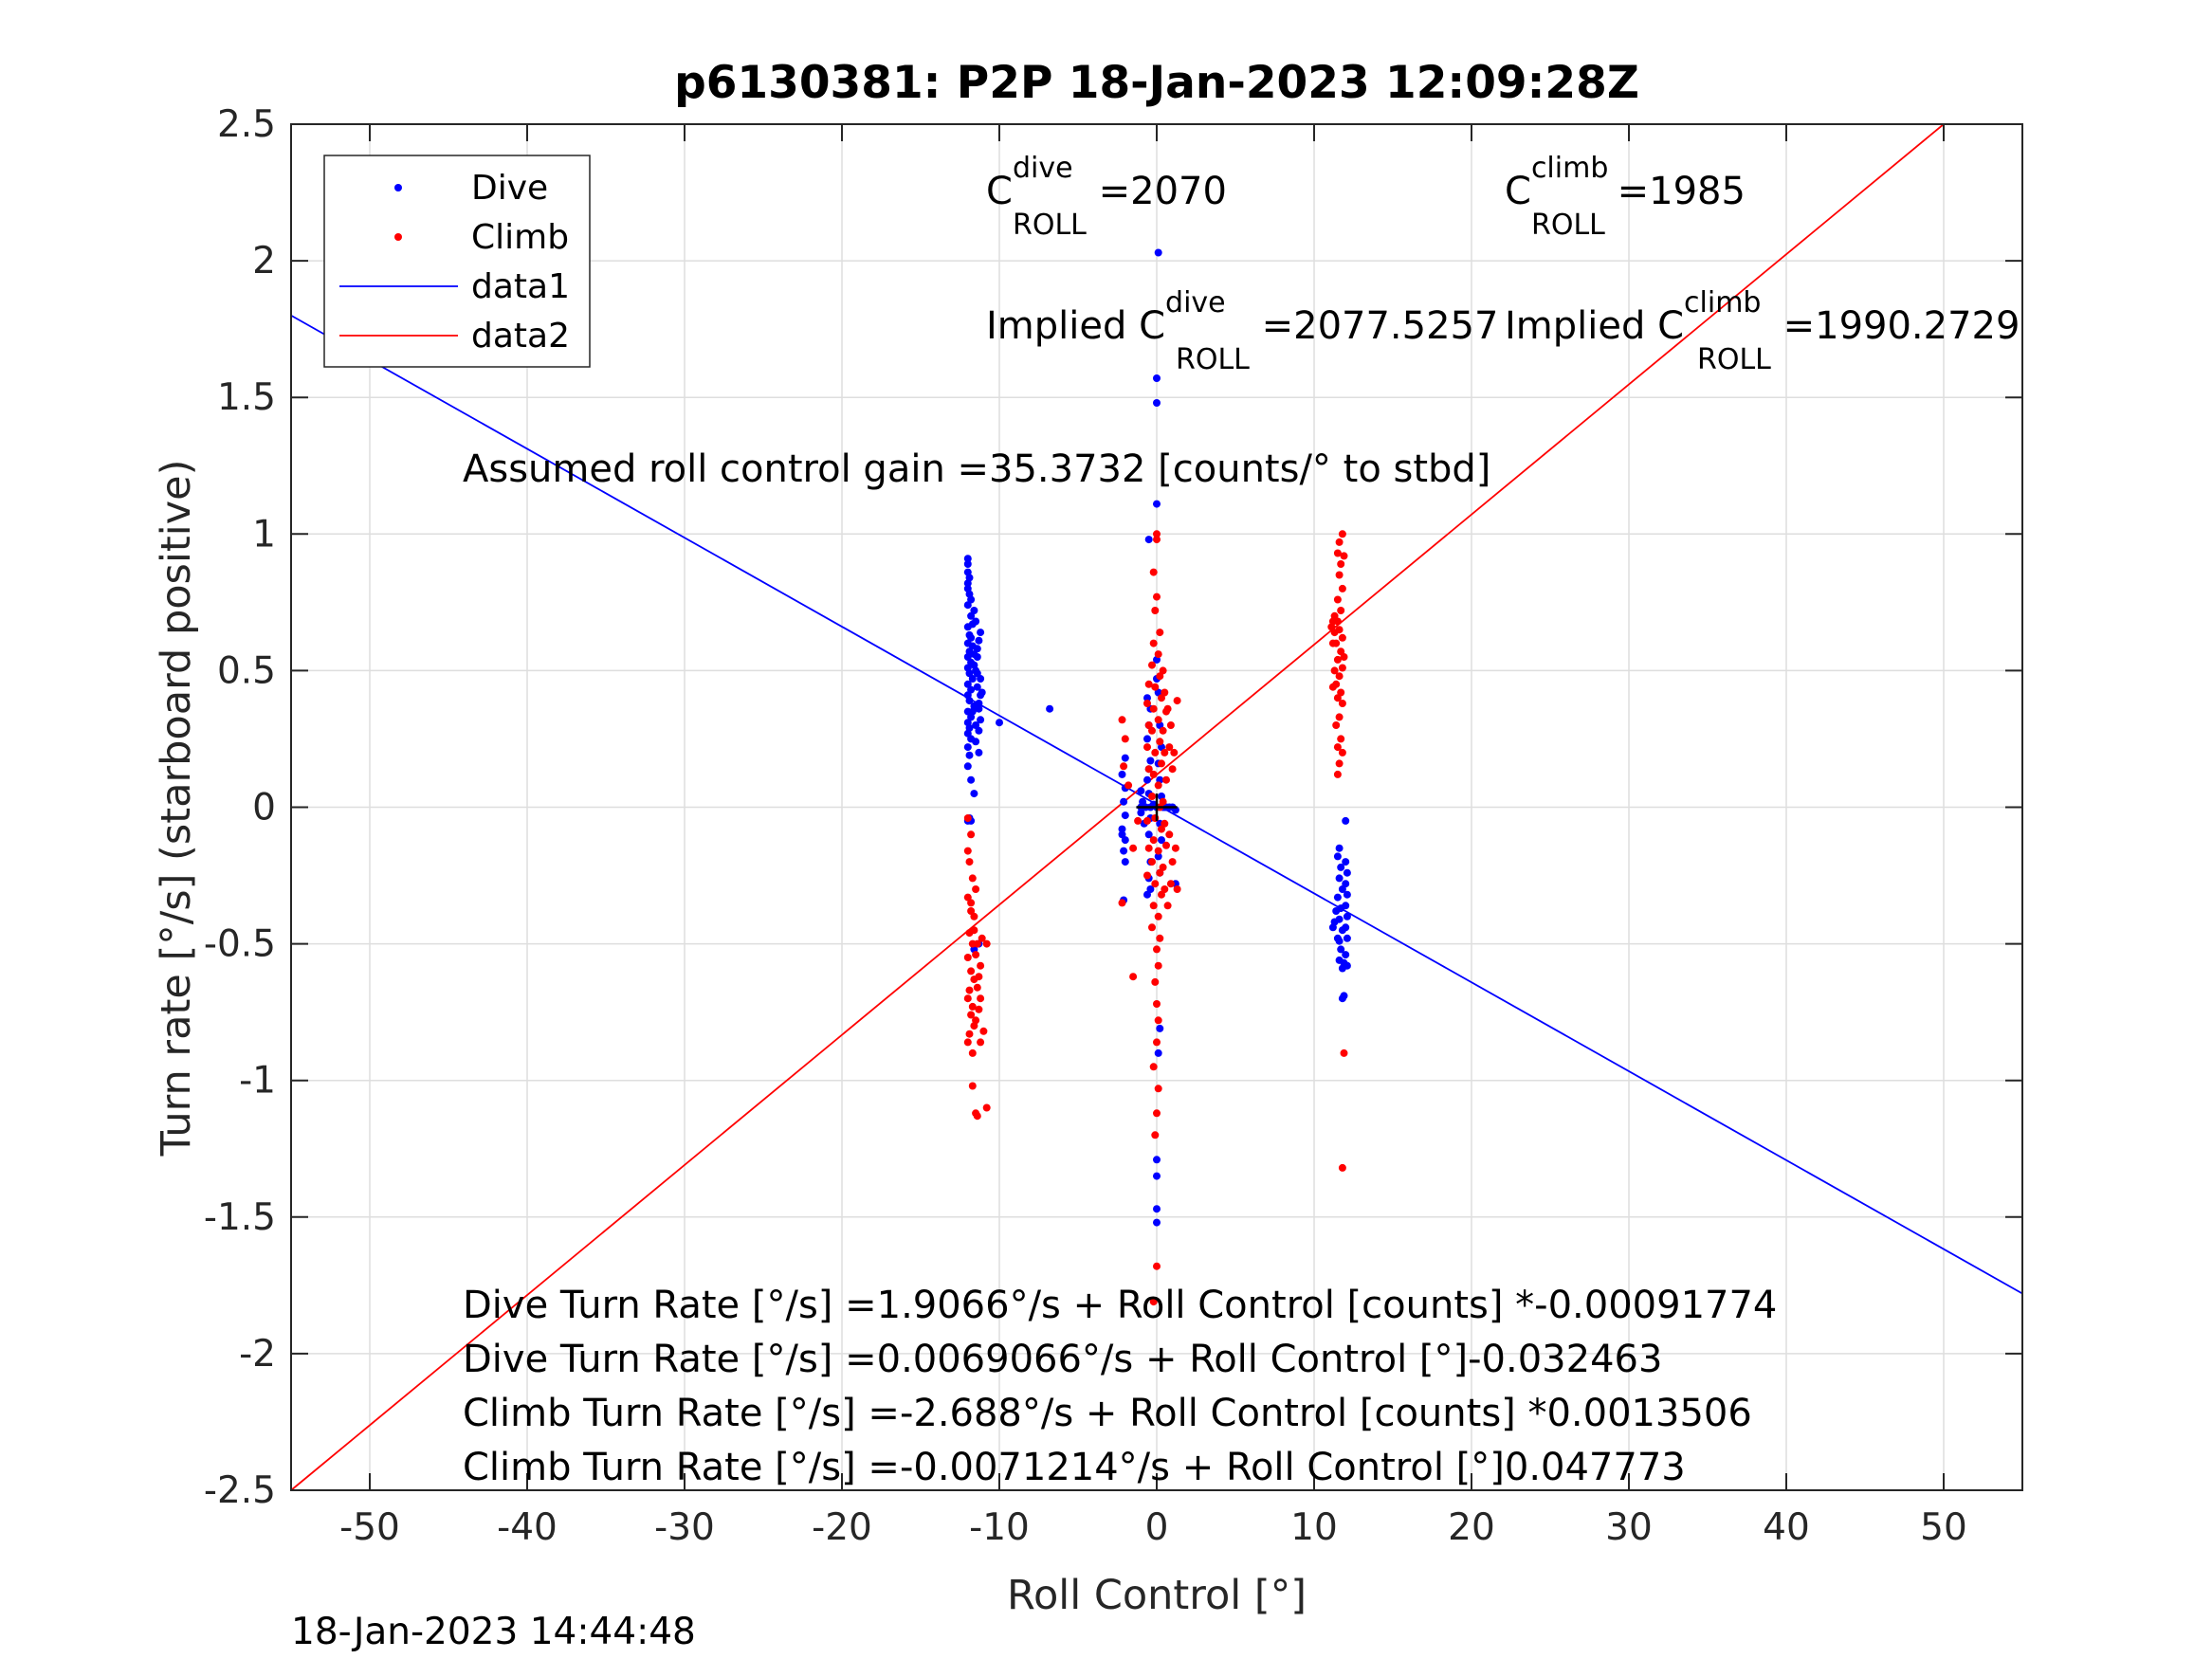 The height and width of the screenshot is (1659, 2212). Describe the element at coordinates (509, 188) in the screenshot. I see `legend-label-dive: Dive` at that location.